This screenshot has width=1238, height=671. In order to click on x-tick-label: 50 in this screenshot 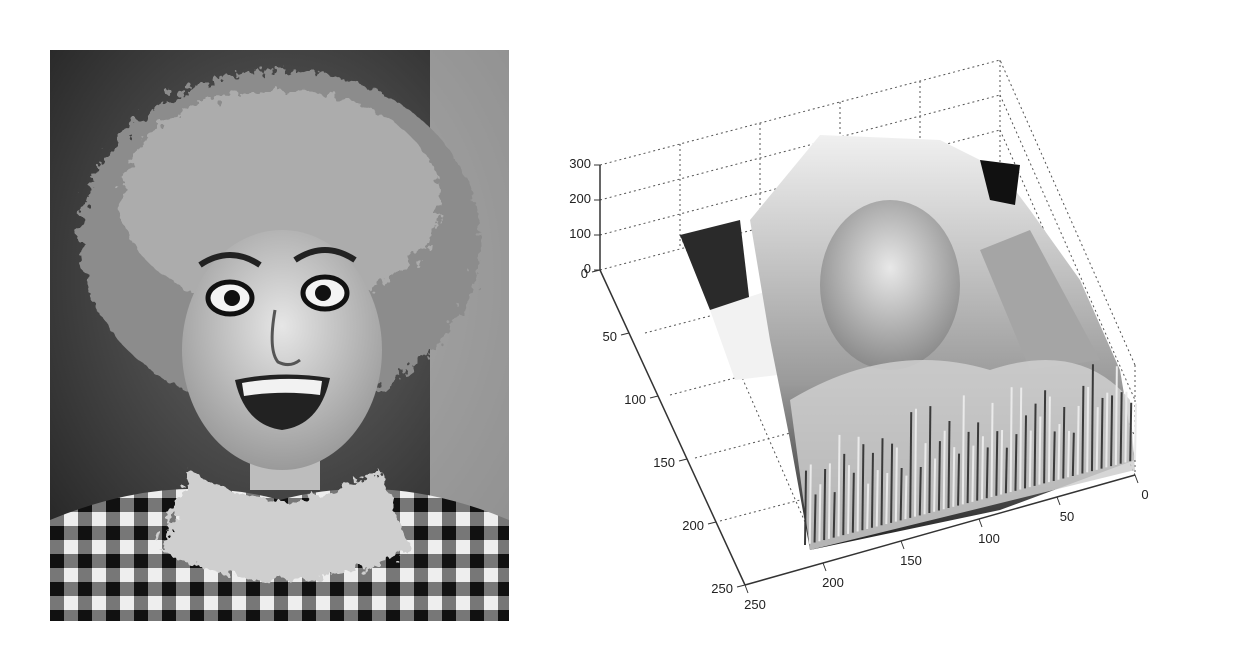, I will do `click(1067, 516)`.